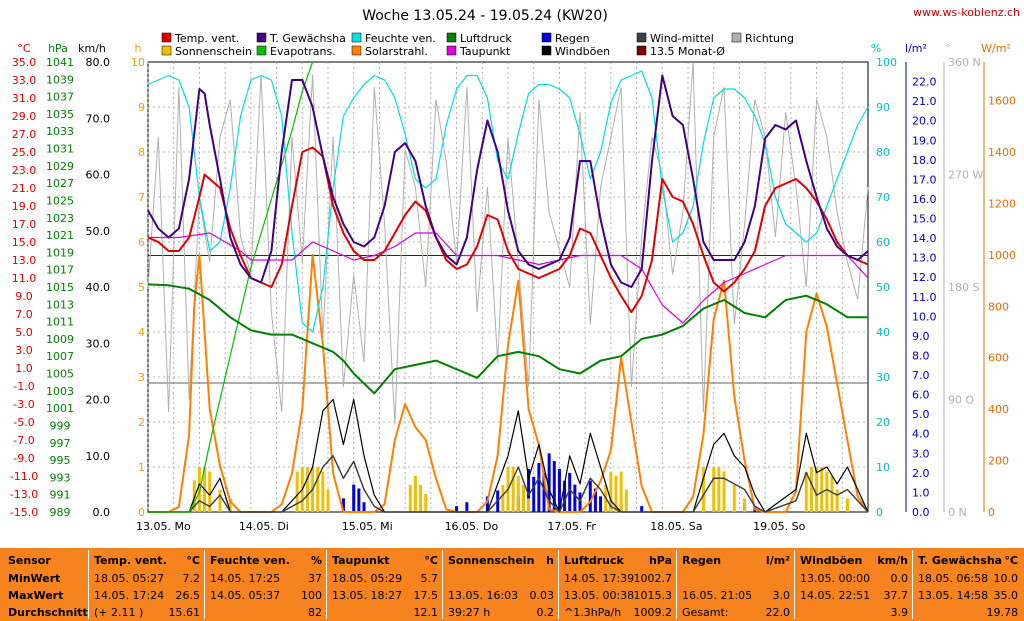 This screenshot has height=621, width=1024. What do you see at coordinates (24, 170) in the screenshot?
I see `tick-temp_c-6: 23.0` at bounding box center [24, 170].